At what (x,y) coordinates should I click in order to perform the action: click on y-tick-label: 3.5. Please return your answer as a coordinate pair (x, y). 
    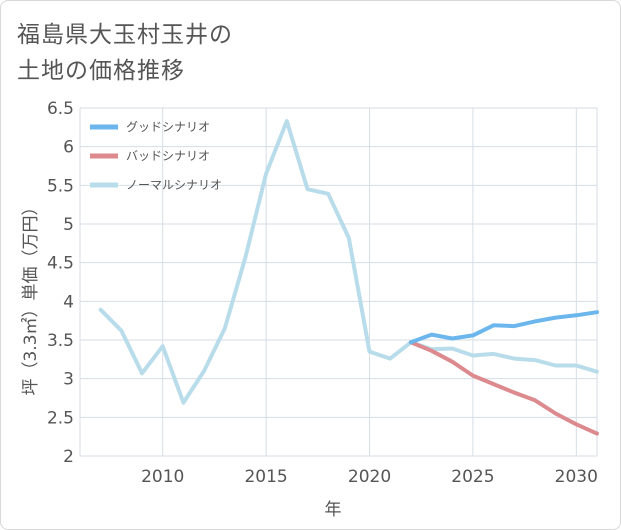
    Looking at the image, I should click on (60, 341).